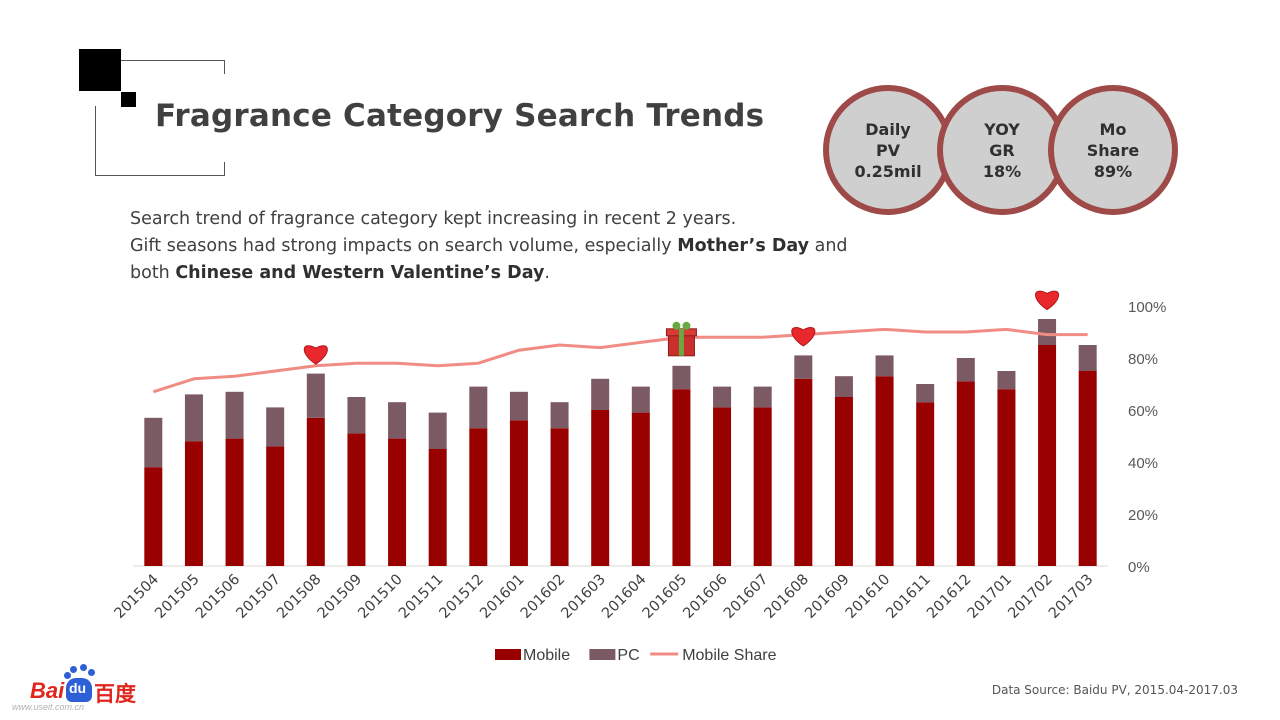  Describe the element at coordinates (380, 597) in the screenshot. I see `x-axis-tick-label: 201510` at that location.